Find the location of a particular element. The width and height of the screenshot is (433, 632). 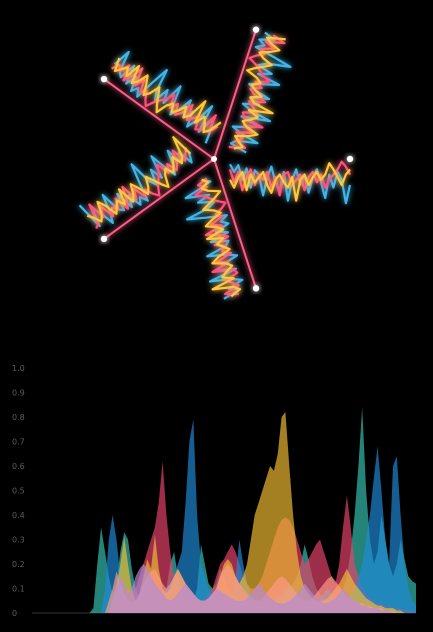

y-tick-label: 0.7 is located at coordinates (18, 442).